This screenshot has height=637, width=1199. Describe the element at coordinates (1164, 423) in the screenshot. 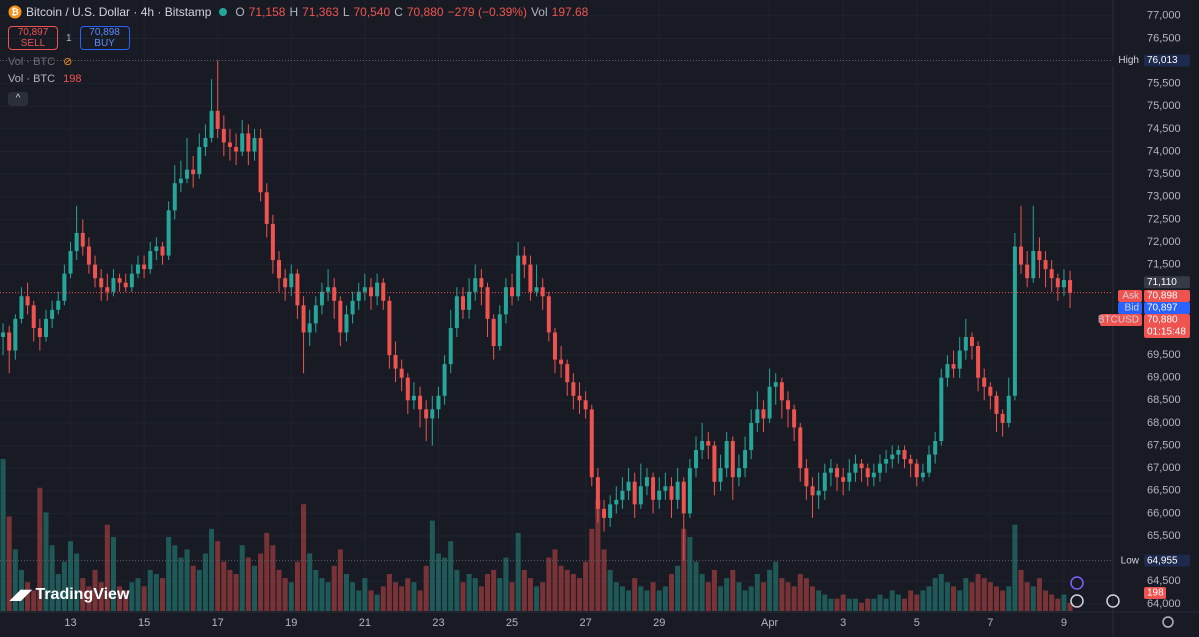

I see `y-tick-label: 68,000` at that location.